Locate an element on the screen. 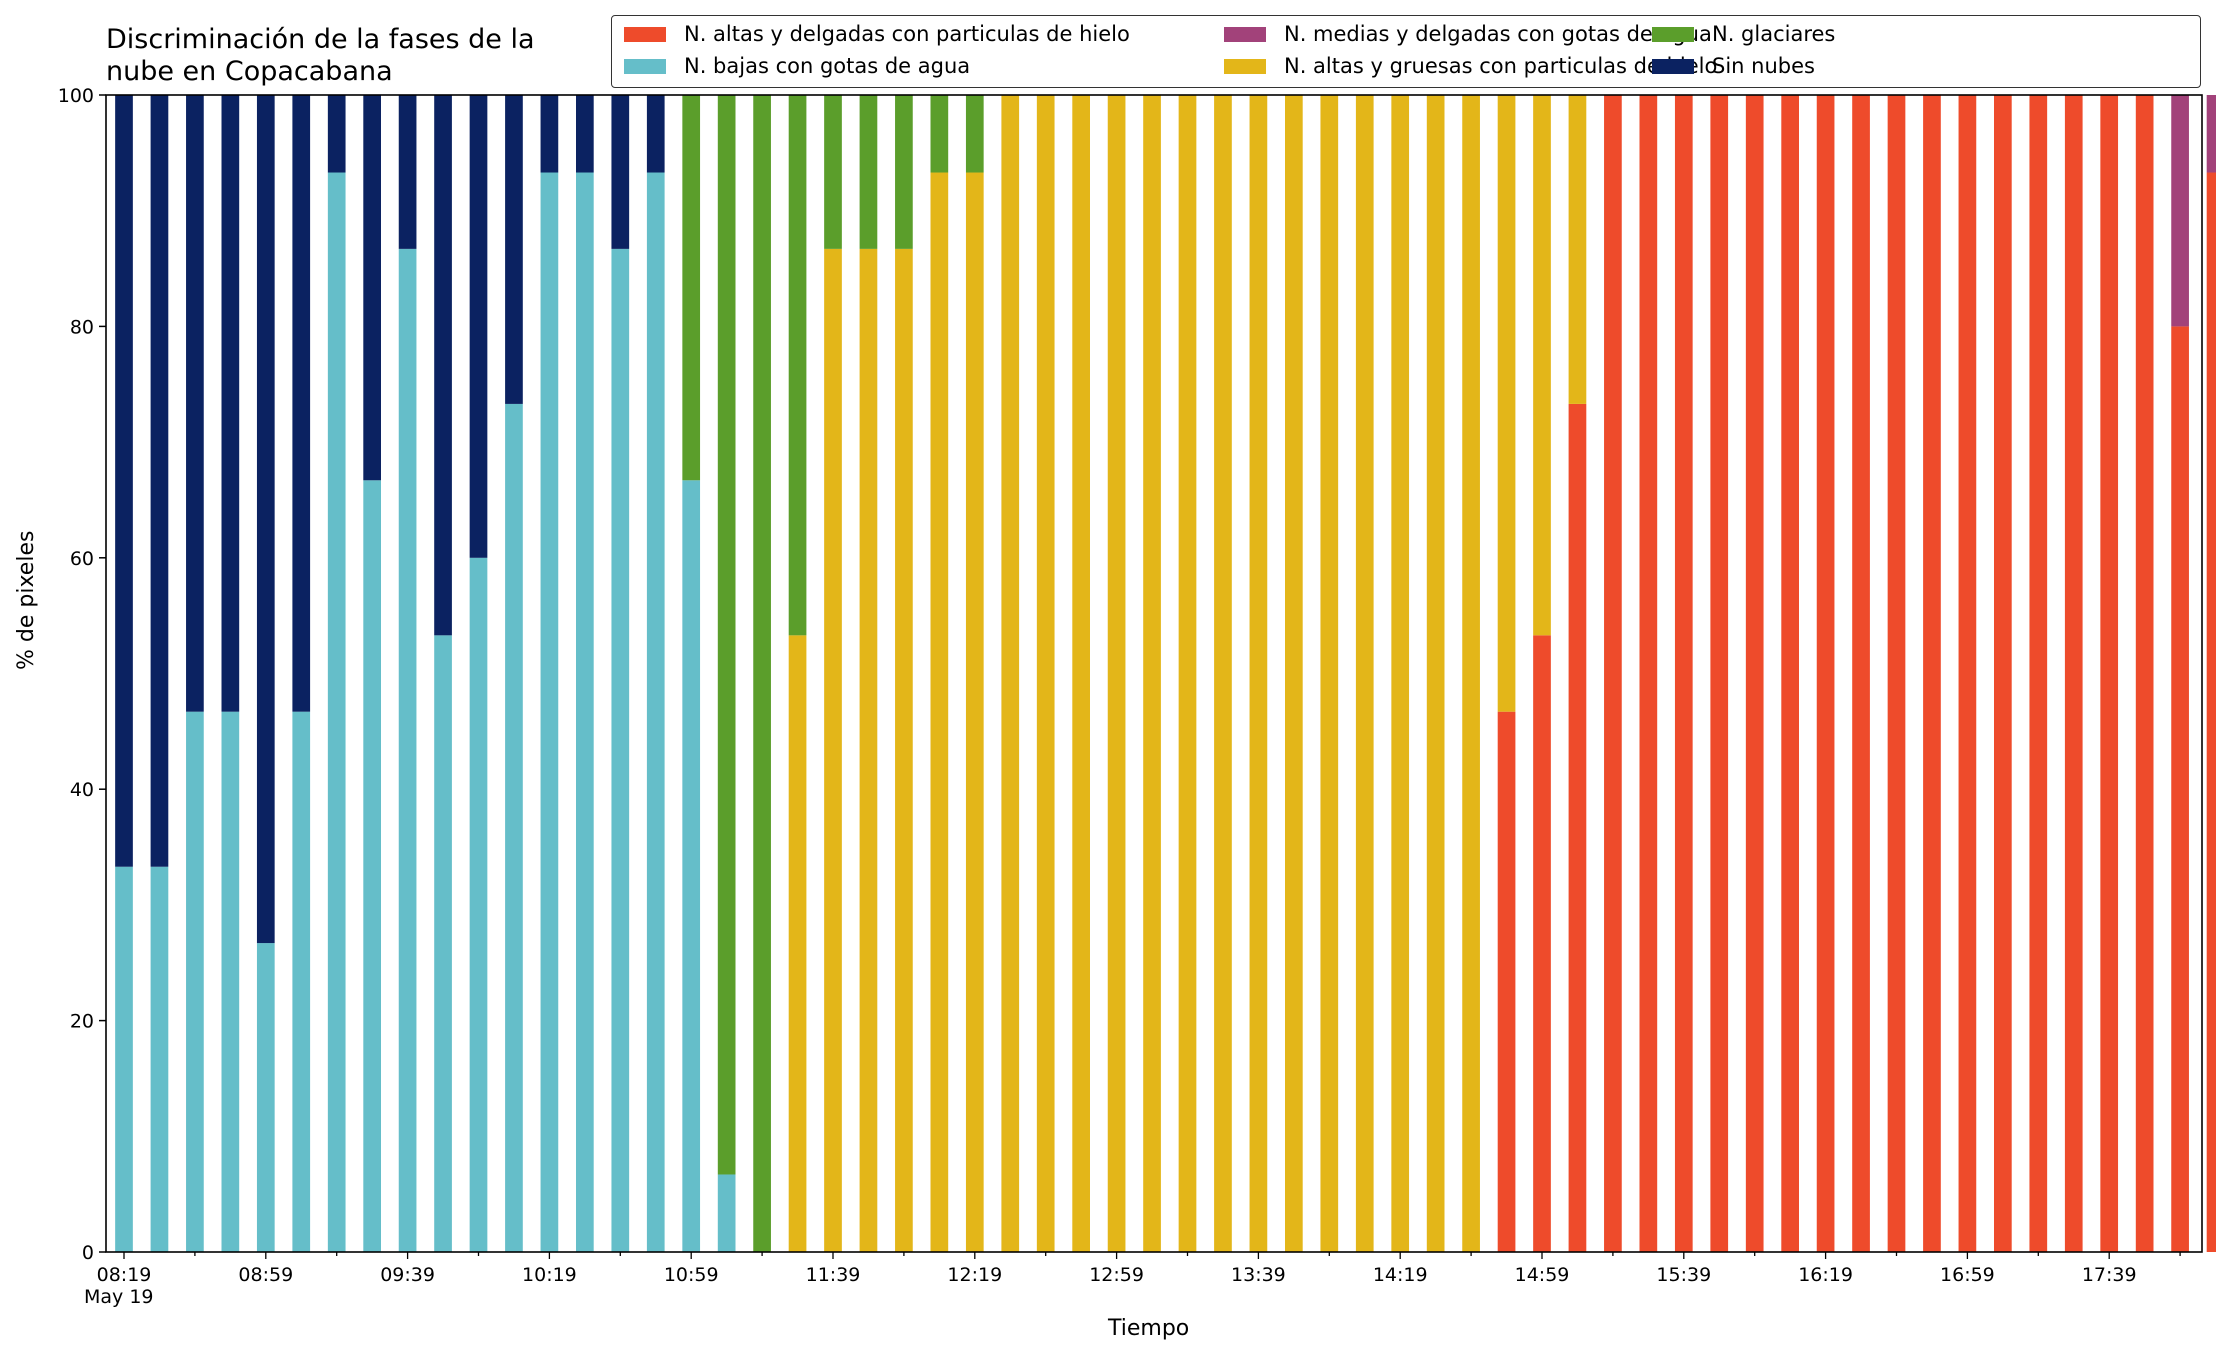  x-tick-label: 16:59 is located at coordinates (1967, 1275).